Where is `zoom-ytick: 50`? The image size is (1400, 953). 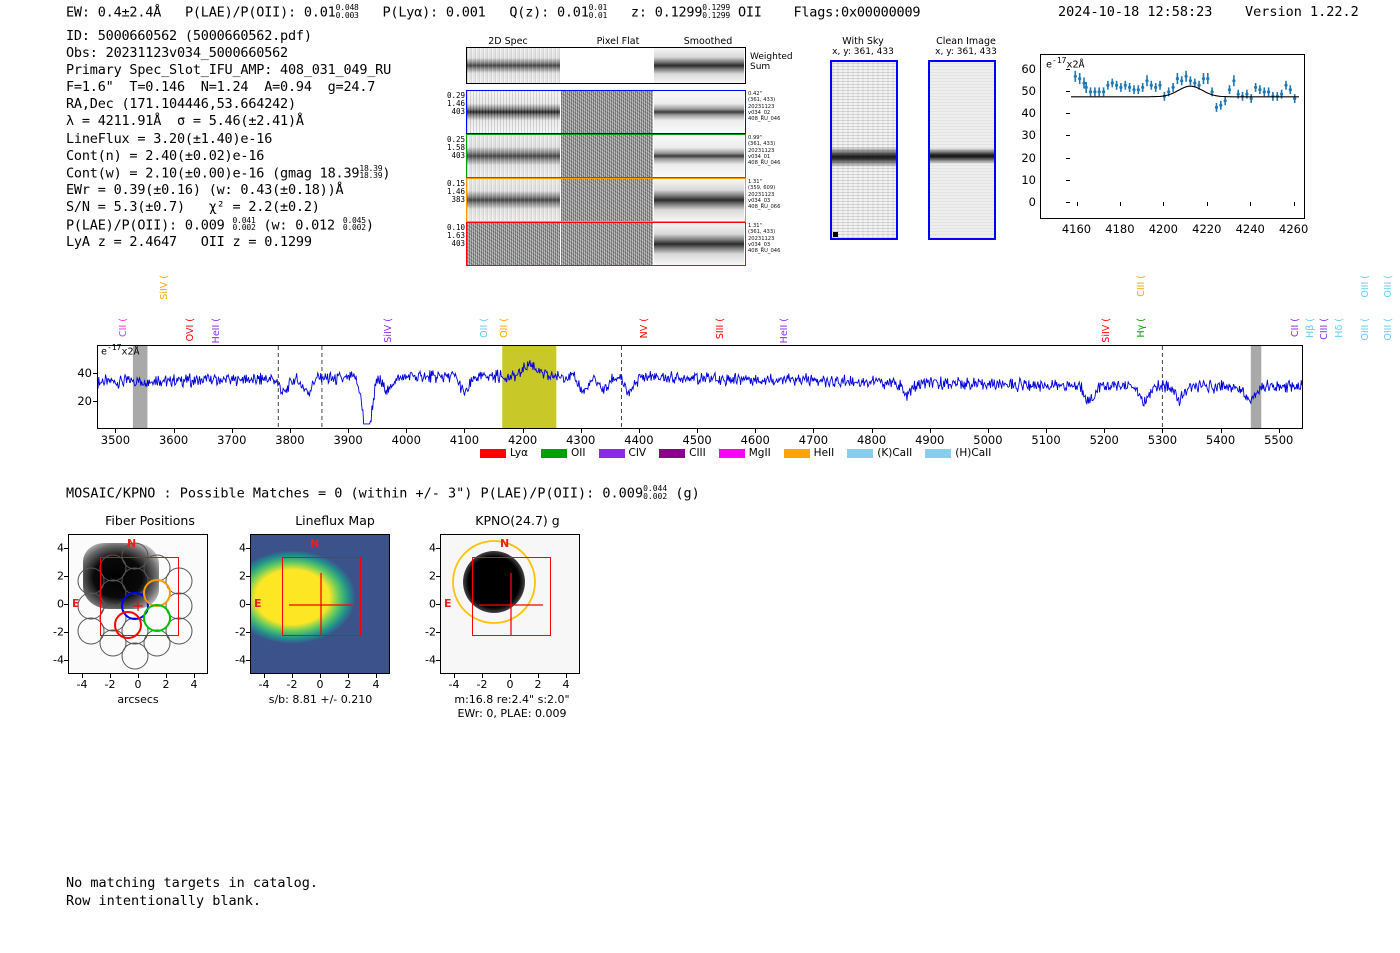
zoom-ytick: 50 is located at coordinates (1028, 90).